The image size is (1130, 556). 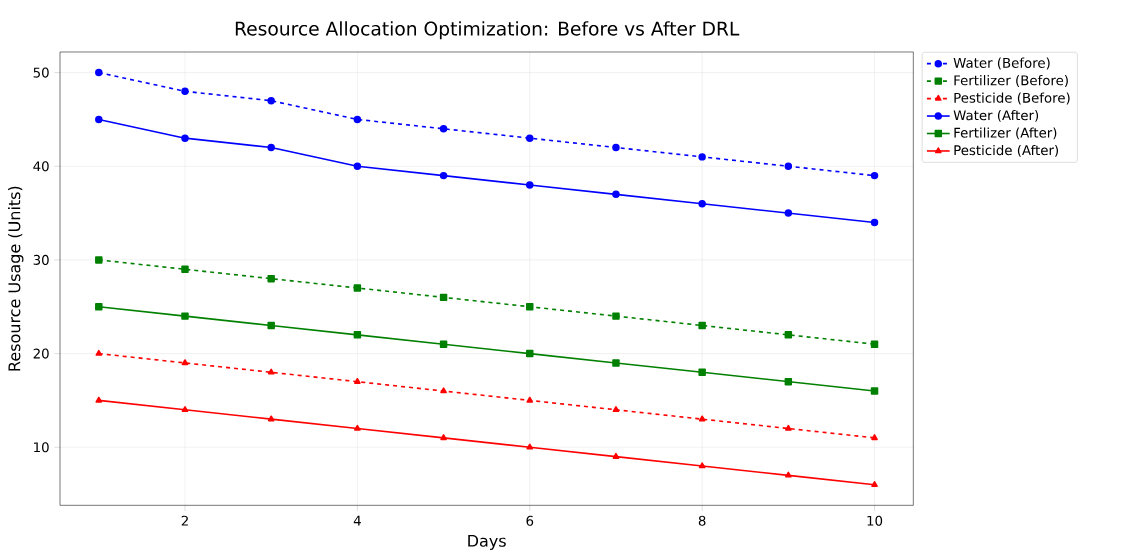 What do you see at coordinates (702, 520) in the screenshot?
I see `x-tick-label: 8` at bounding box center [702, 520].